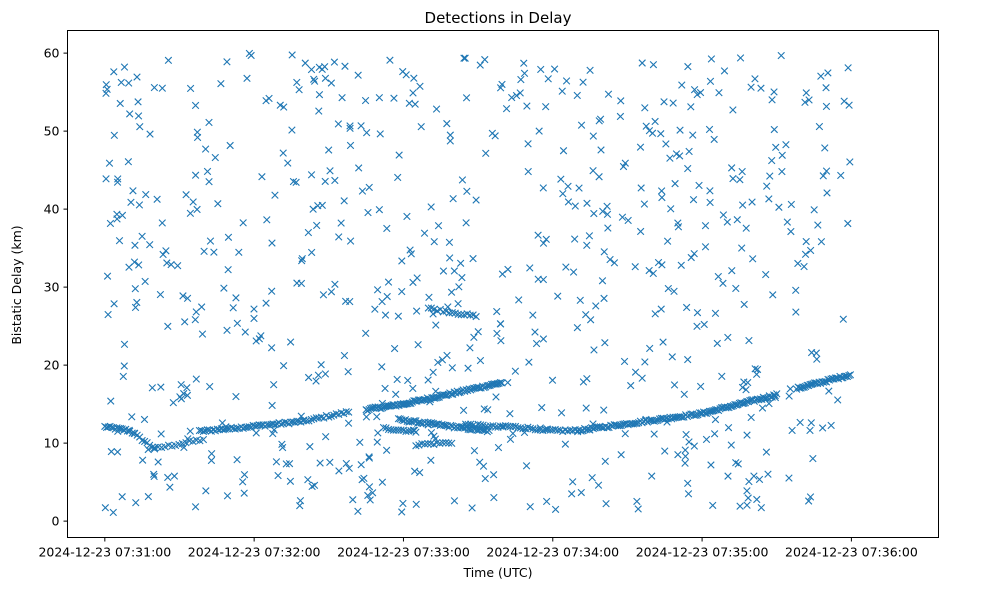  What do you see at coordinates (16, 284) in the screenshot?
I see `y-axis-label: Bistatic Delay (km)` at bounding box center [16, 284].